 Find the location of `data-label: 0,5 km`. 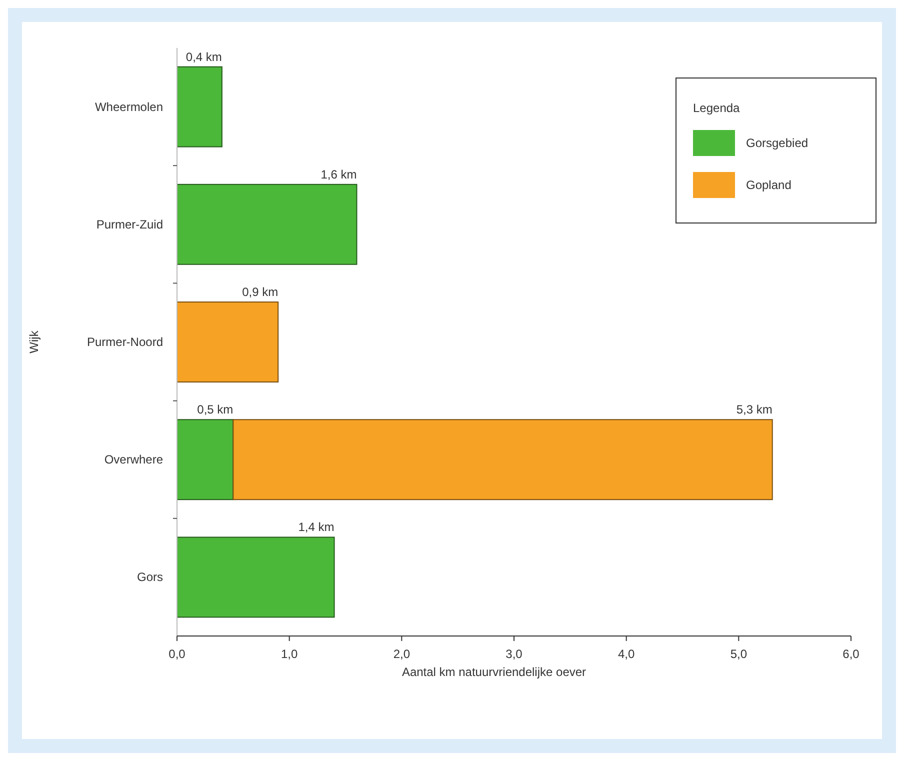

data-label: 0,5 km is located at coordinates (215, 409).